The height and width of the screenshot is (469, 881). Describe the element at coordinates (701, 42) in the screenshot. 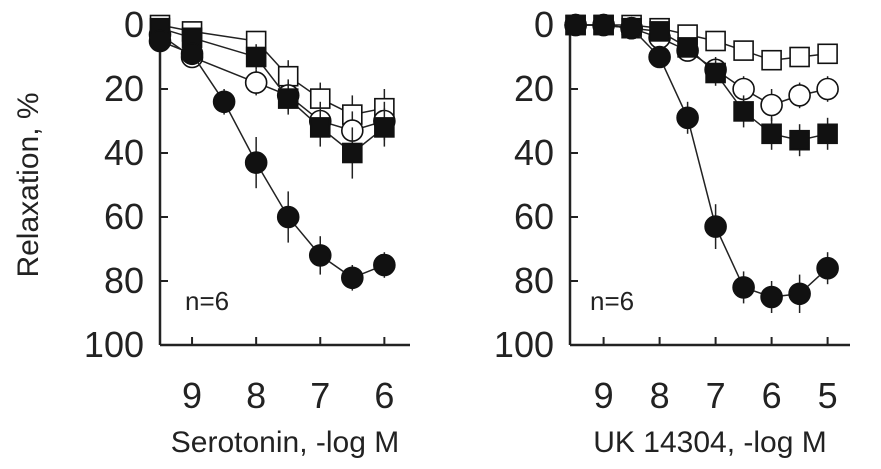

I see `series-line-open-square` at that location.